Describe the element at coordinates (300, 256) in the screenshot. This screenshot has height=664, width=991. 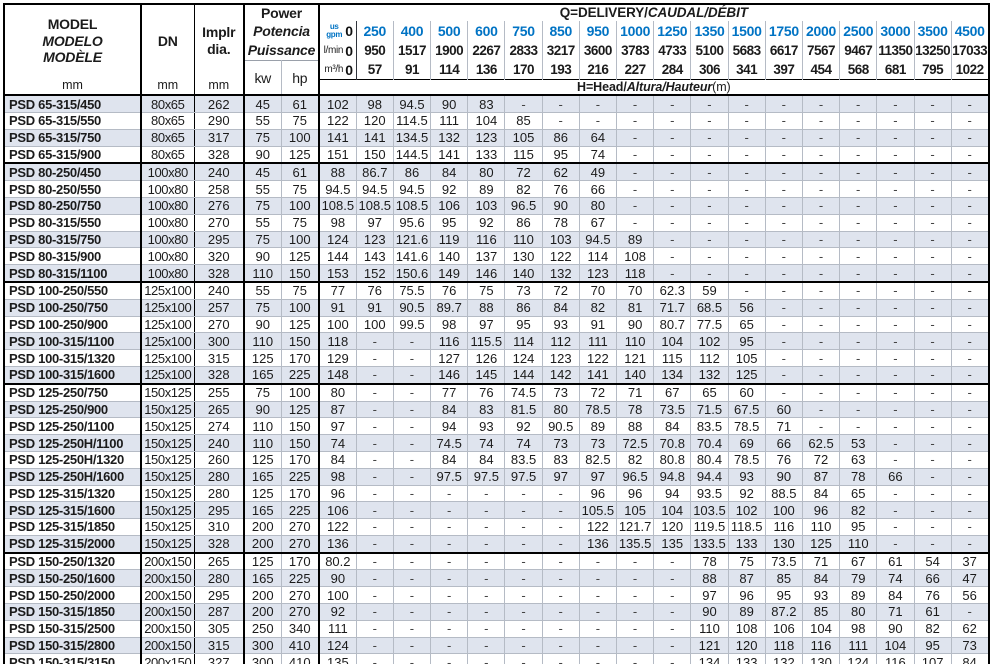
I see `hp-cell: 125` at that location.